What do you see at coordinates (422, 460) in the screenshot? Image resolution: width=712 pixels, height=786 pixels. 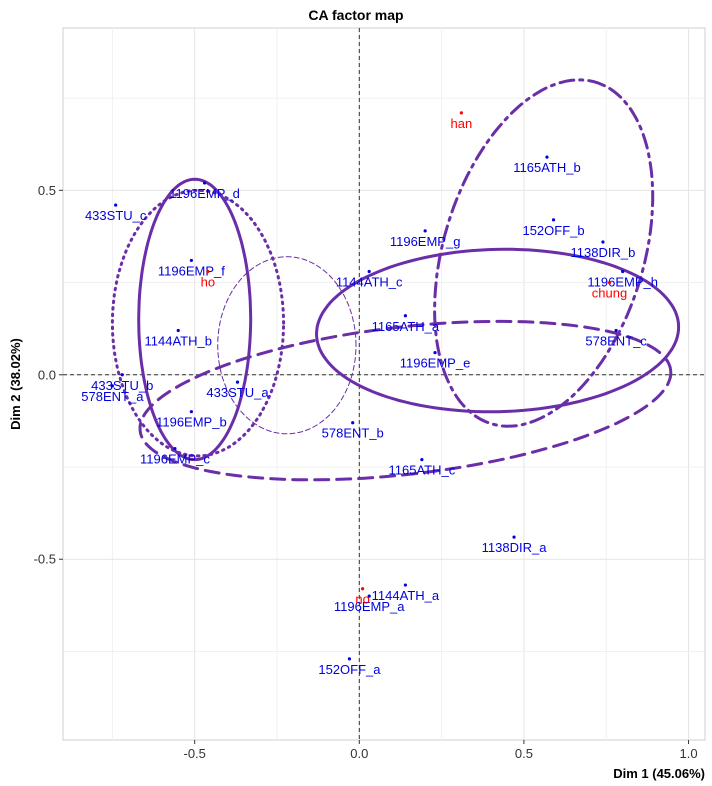 I see `rows-point-1165ATH_c` at bounding box center [422, 460].